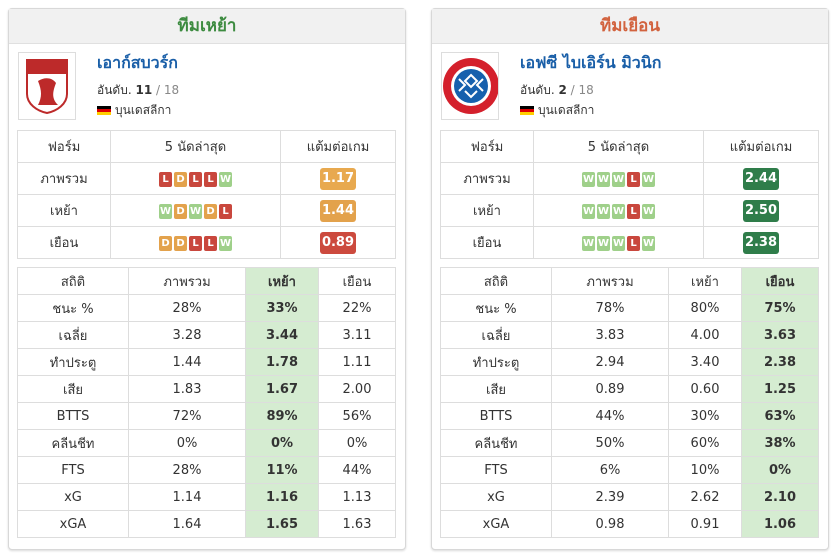 The width and height of the screenshot is (837, 559). Describe the element at coordinates (780, 335) in the screenshot. I see `stat-value: 3.63` at that location.